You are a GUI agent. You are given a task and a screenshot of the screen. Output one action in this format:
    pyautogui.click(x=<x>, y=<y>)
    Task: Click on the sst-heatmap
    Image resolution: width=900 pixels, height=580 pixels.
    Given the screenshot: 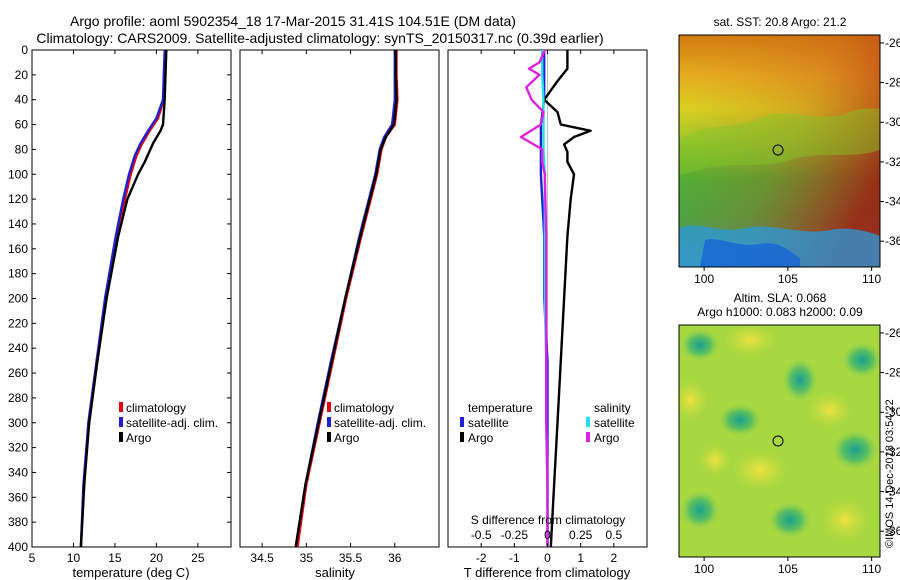 What is the action you would take?
    pyautogui.click(x=779, y=151)
    